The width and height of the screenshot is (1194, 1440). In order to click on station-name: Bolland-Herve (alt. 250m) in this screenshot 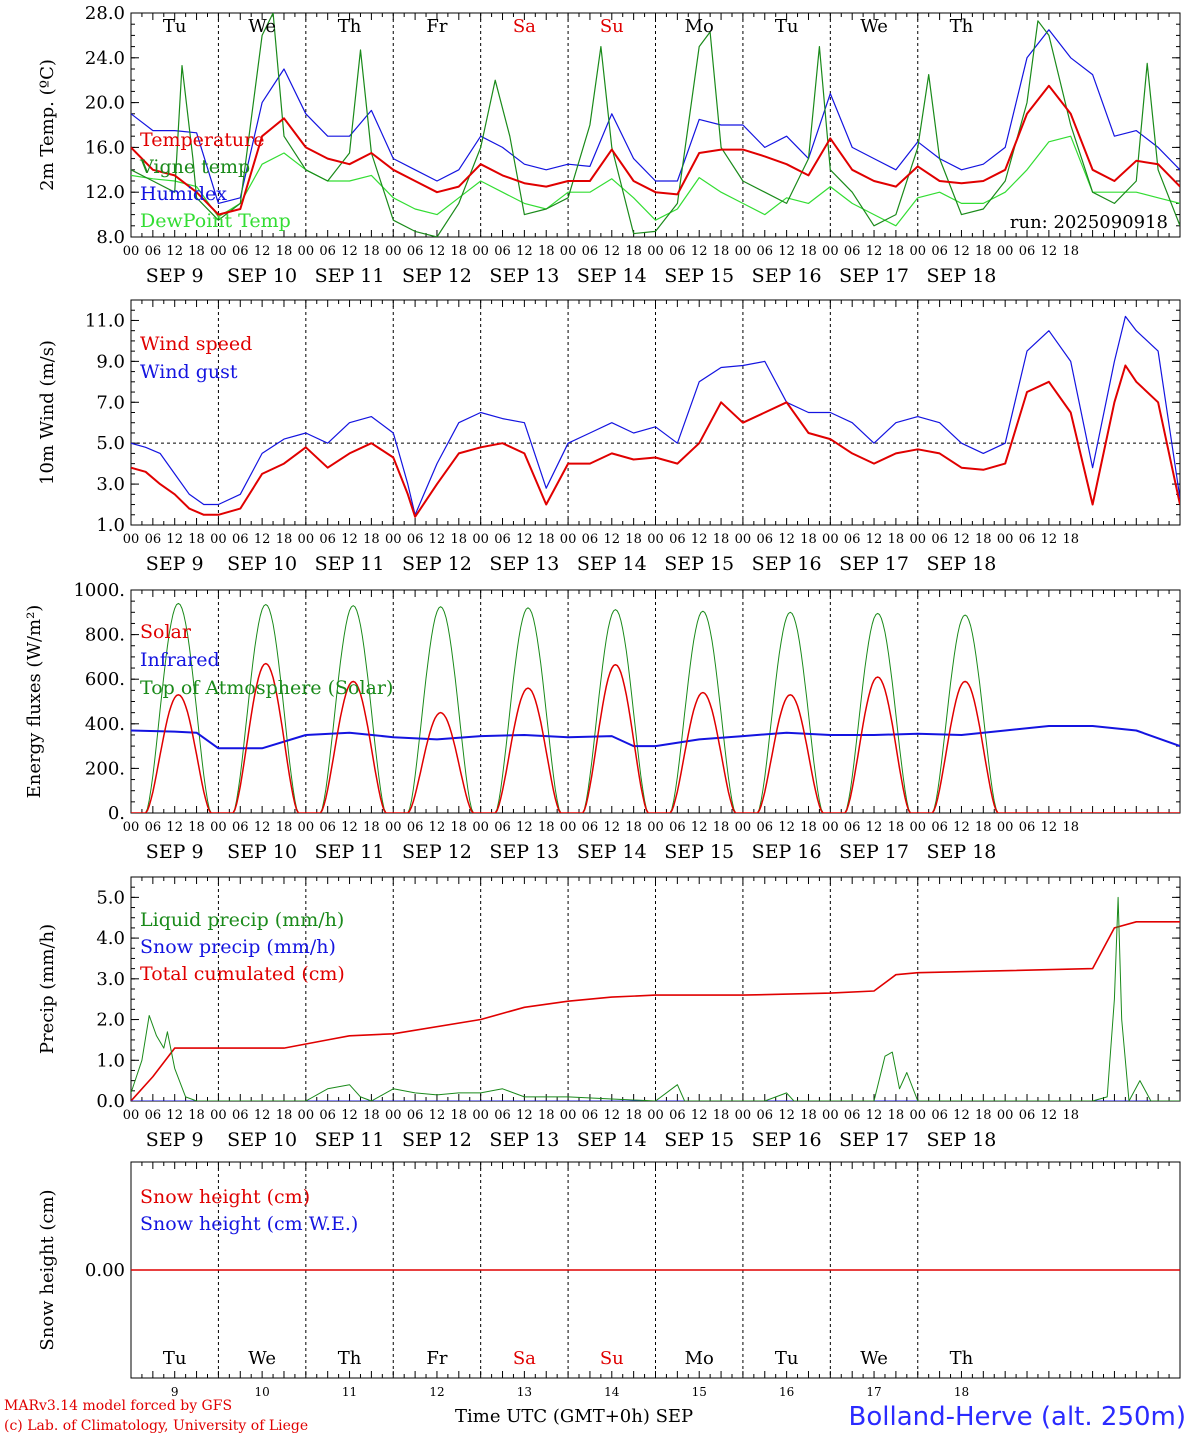, I will do `click(1017, 1417)`.